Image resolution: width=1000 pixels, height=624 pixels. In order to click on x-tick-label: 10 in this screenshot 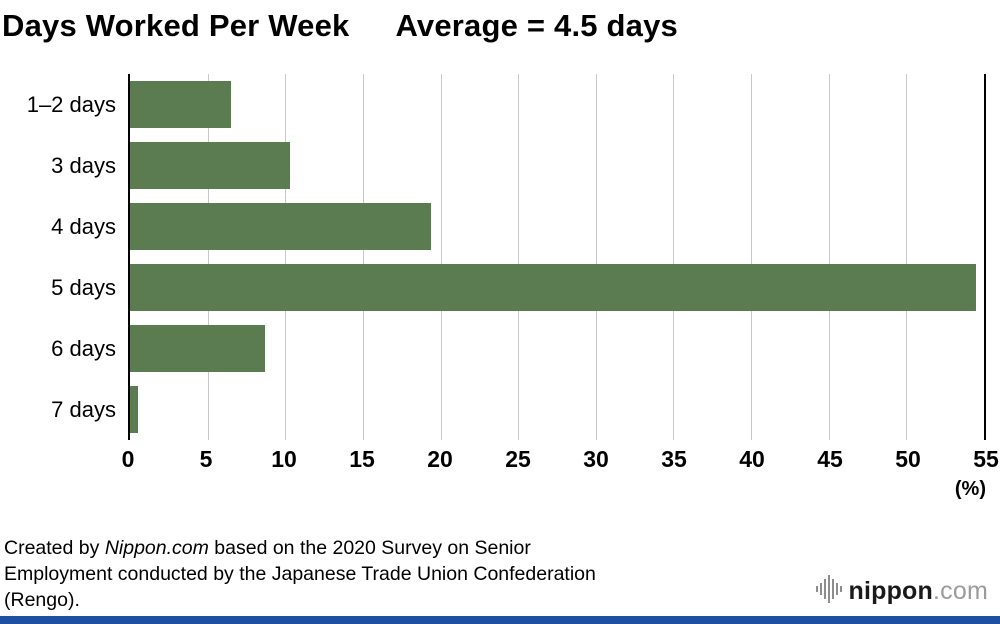, I will do `click(284, 459)`.